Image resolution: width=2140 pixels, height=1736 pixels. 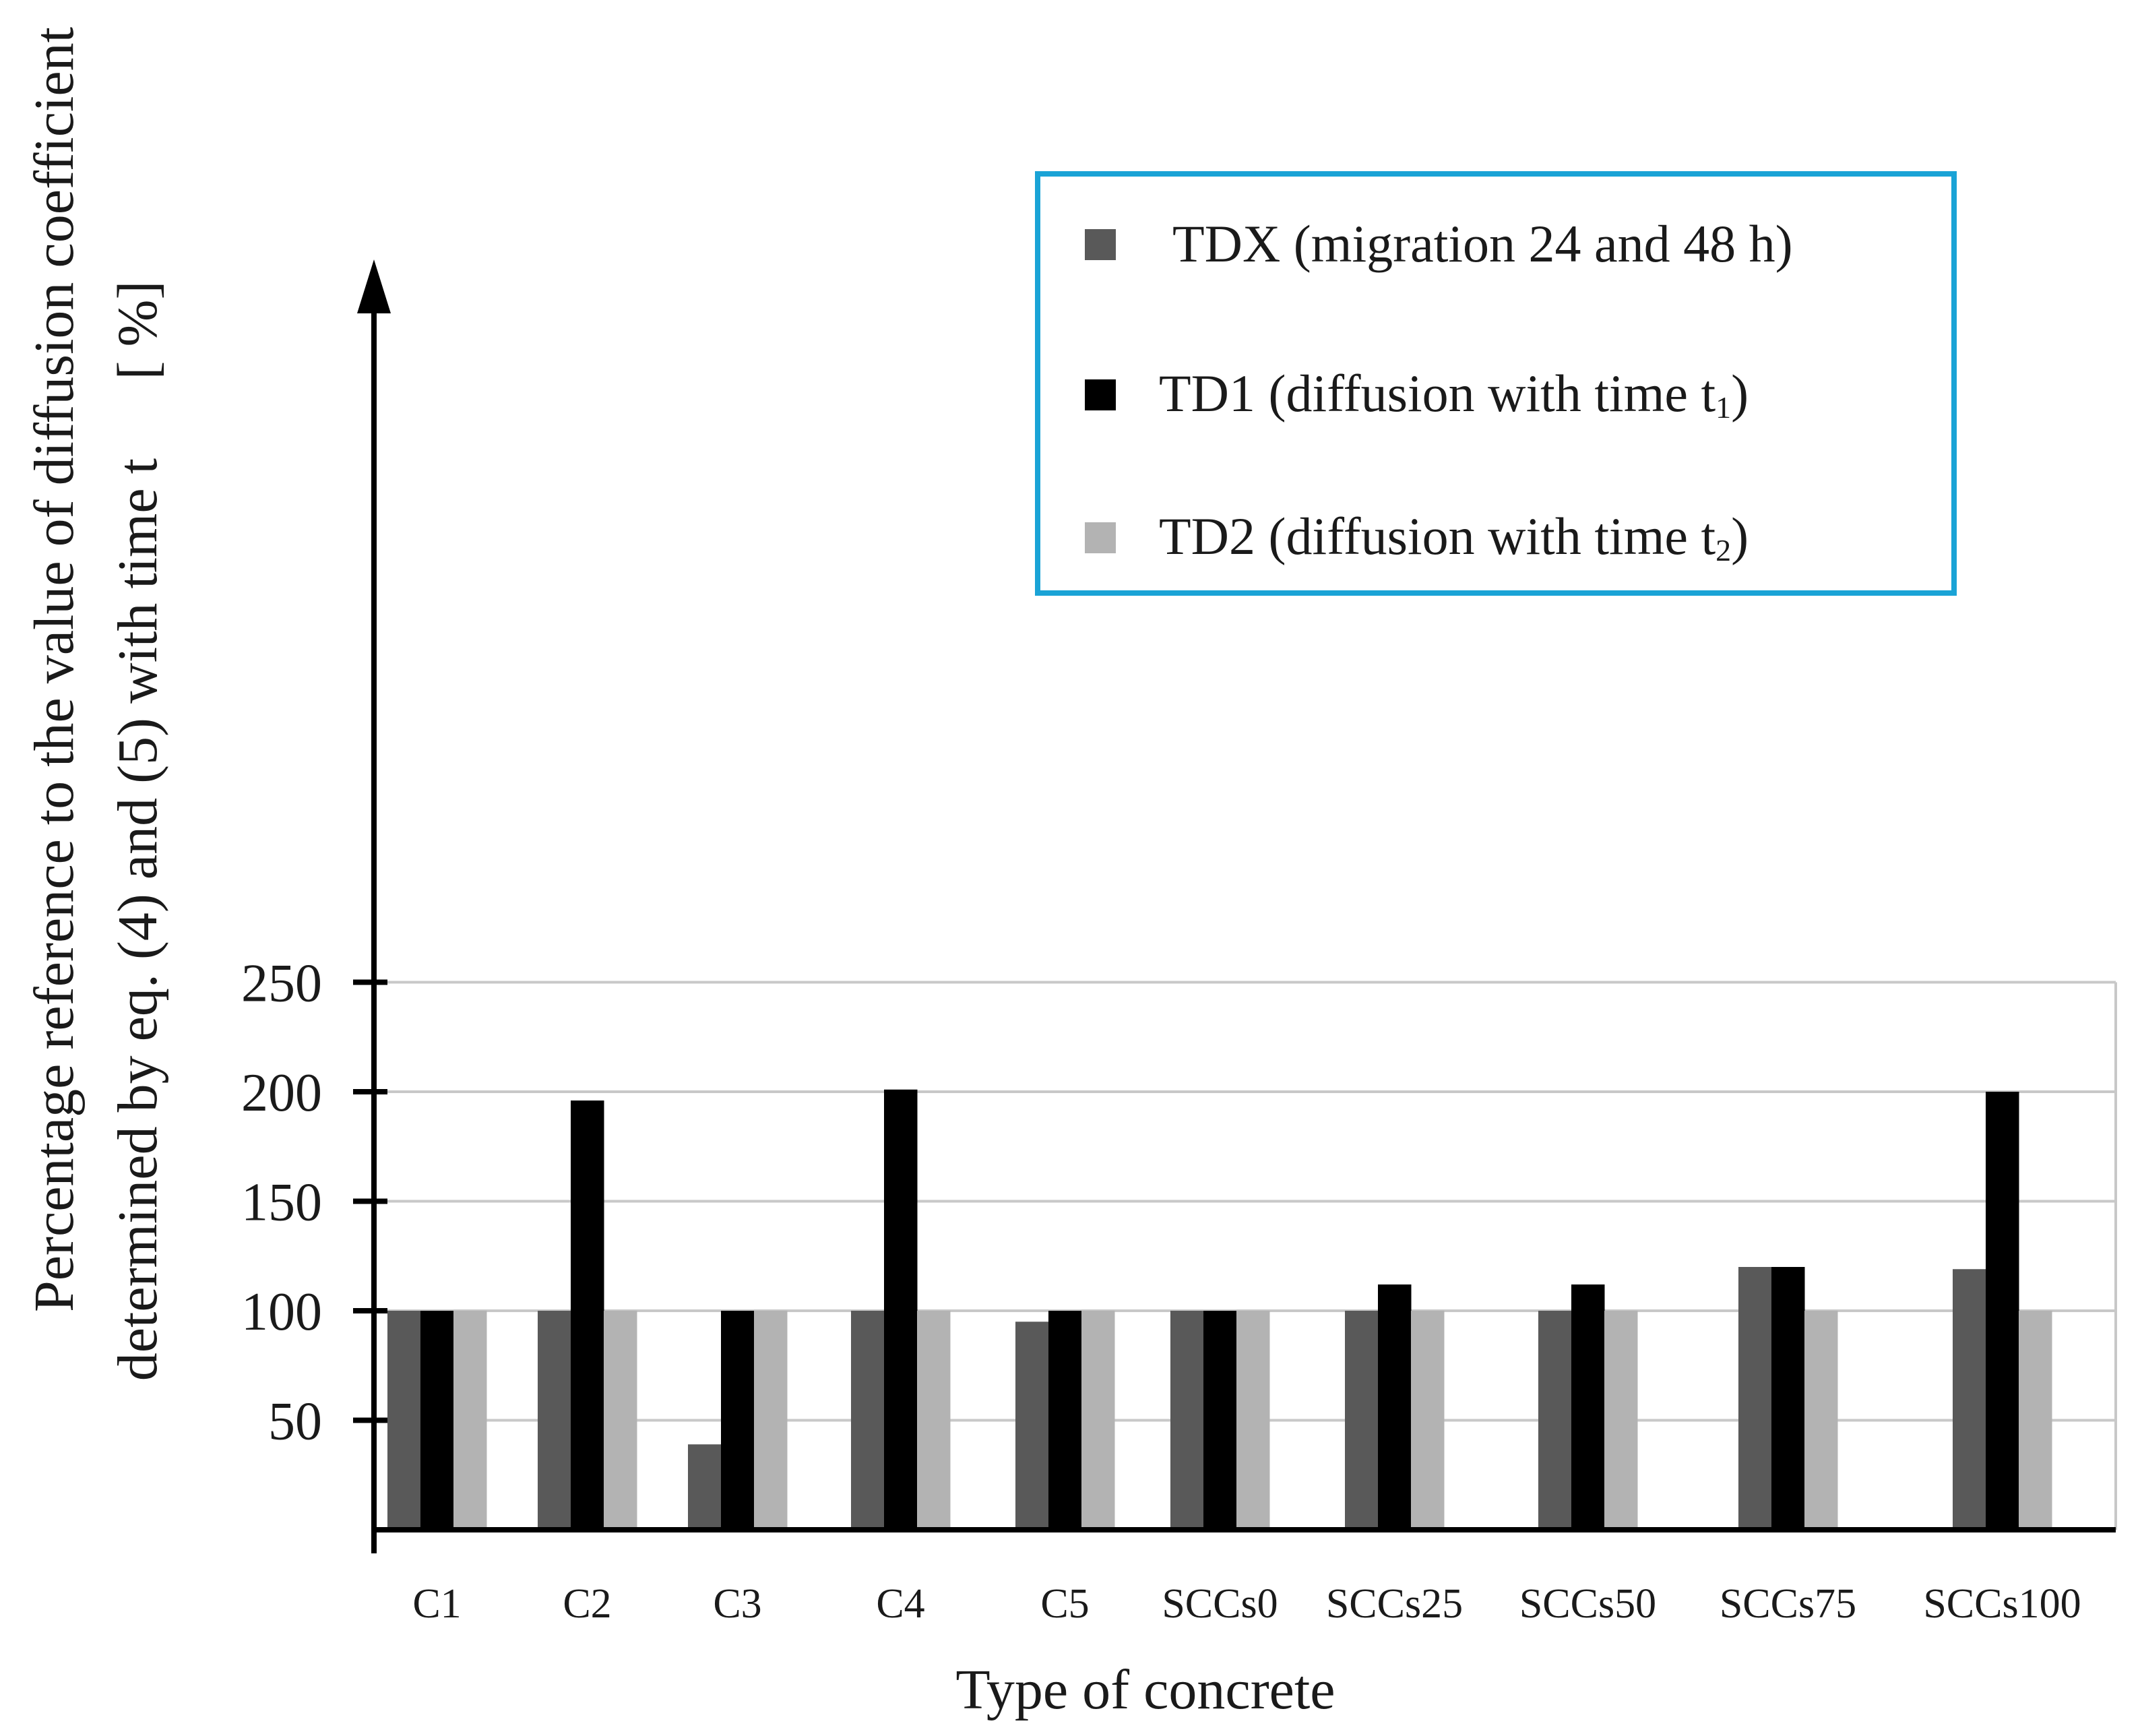 What do you see at coordinates (1723, 407) in the screenshot?
I see `legend-sub-td1: 1` at bounding box center [1723, 407].